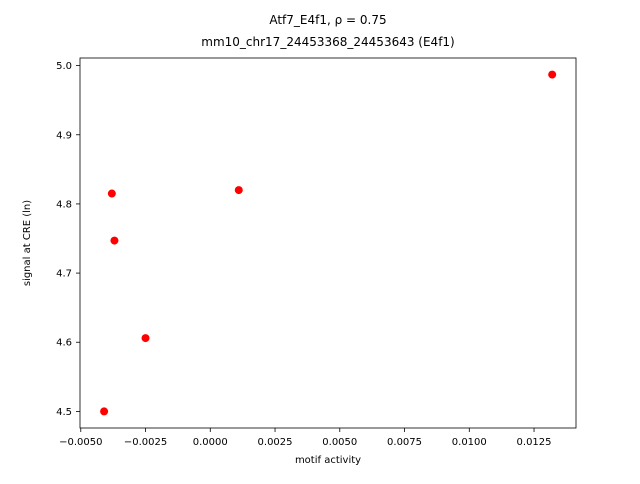  Describe the element at coordinates (328, 460) in the screenshot. I see `x-axis-label: motif activity` at that location.